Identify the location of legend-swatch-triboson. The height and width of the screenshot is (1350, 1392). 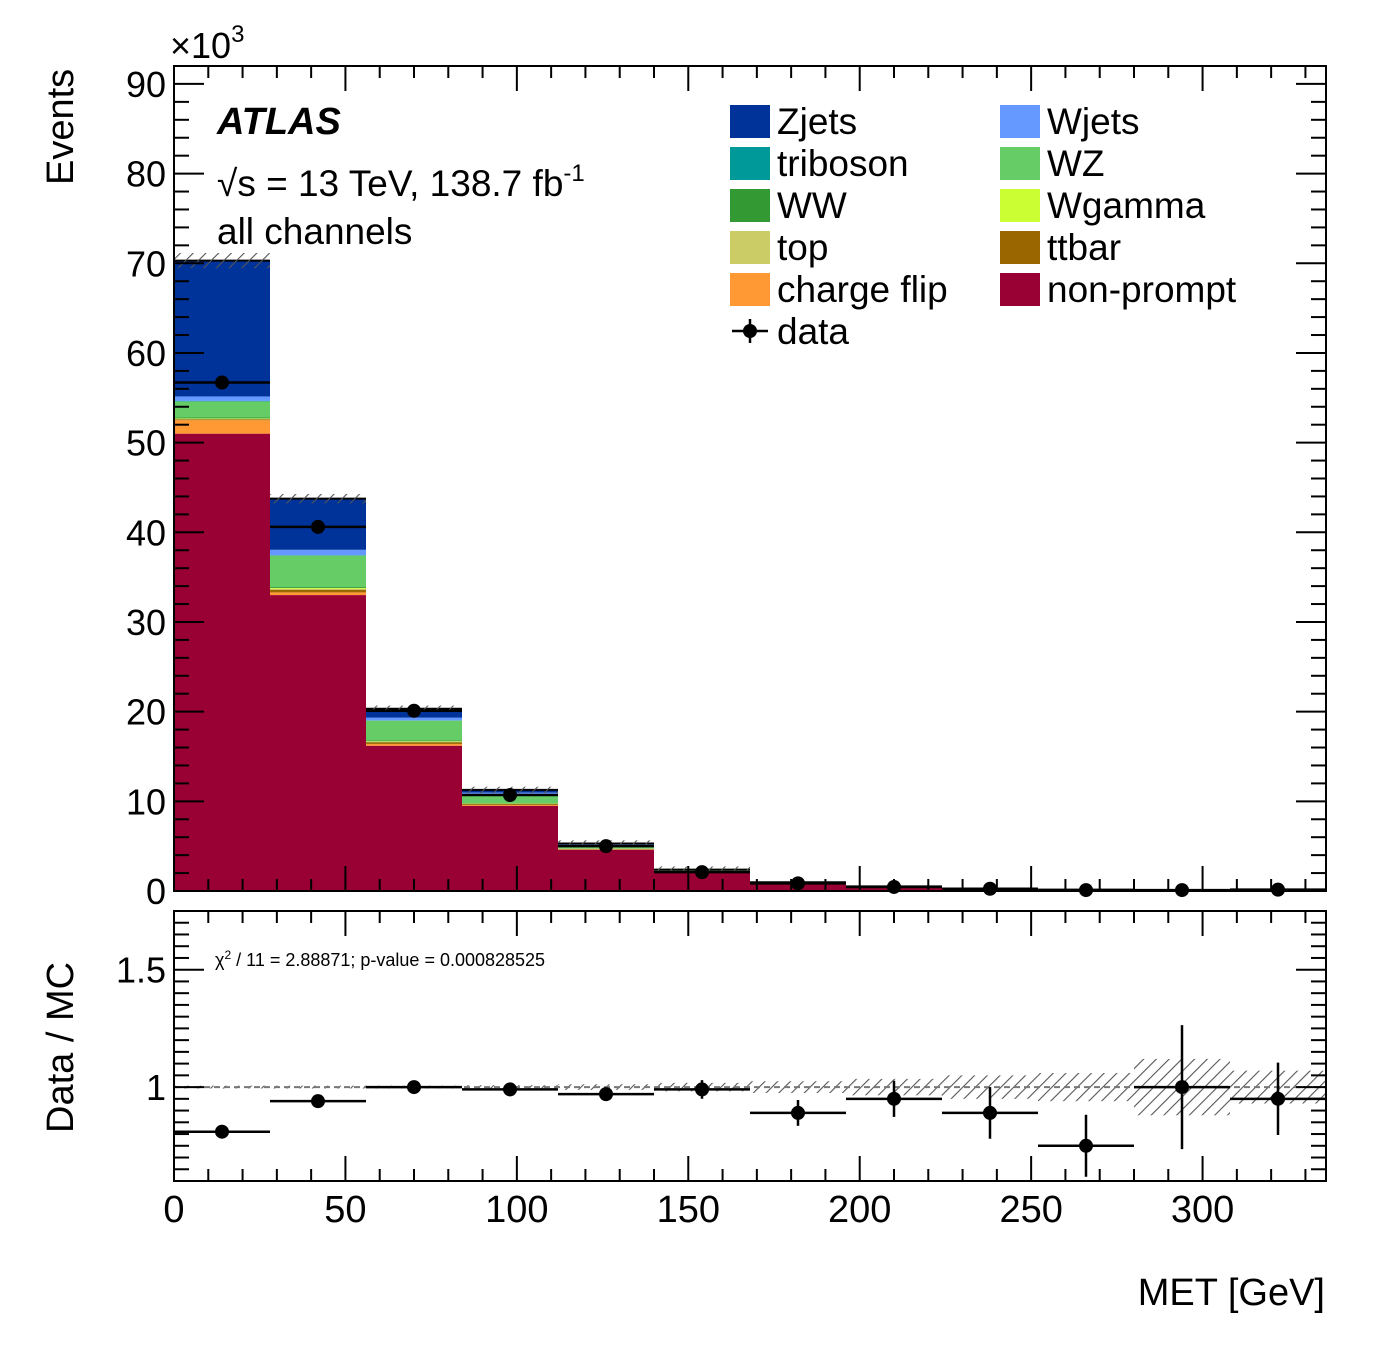
(750, 163).